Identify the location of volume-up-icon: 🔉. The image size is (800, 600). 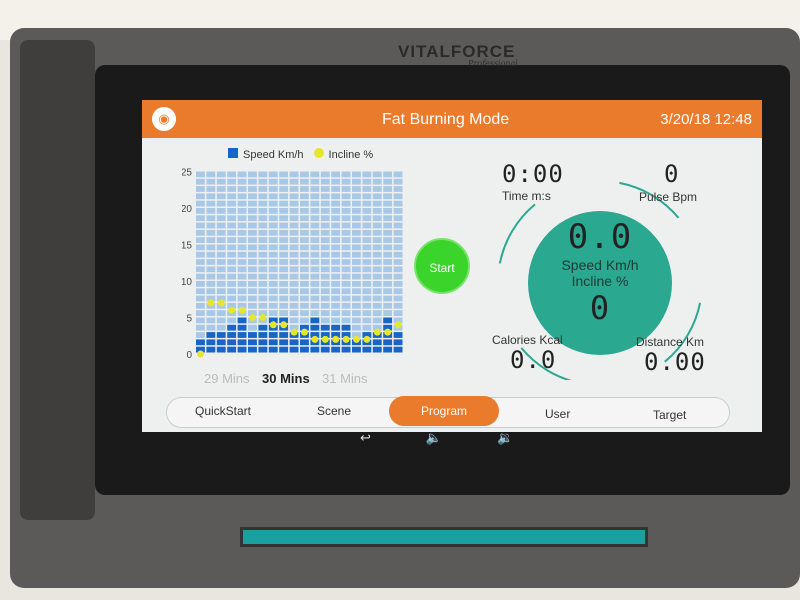
(505, 437).